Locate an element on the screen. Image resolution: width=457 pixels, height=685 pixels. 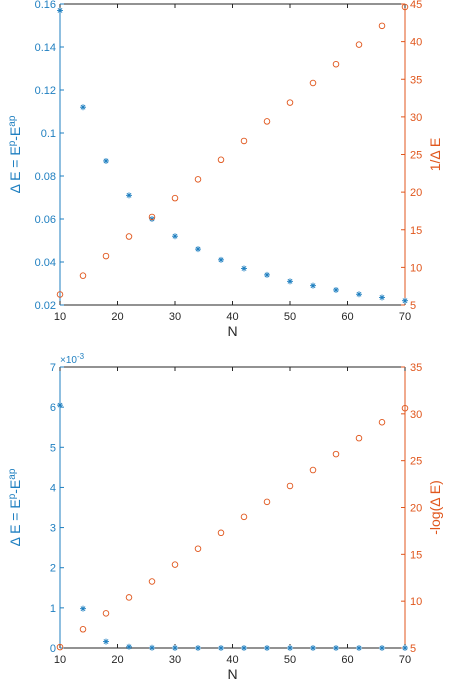
right-y-tick-label: 45 is located at coordinates (416, 5).